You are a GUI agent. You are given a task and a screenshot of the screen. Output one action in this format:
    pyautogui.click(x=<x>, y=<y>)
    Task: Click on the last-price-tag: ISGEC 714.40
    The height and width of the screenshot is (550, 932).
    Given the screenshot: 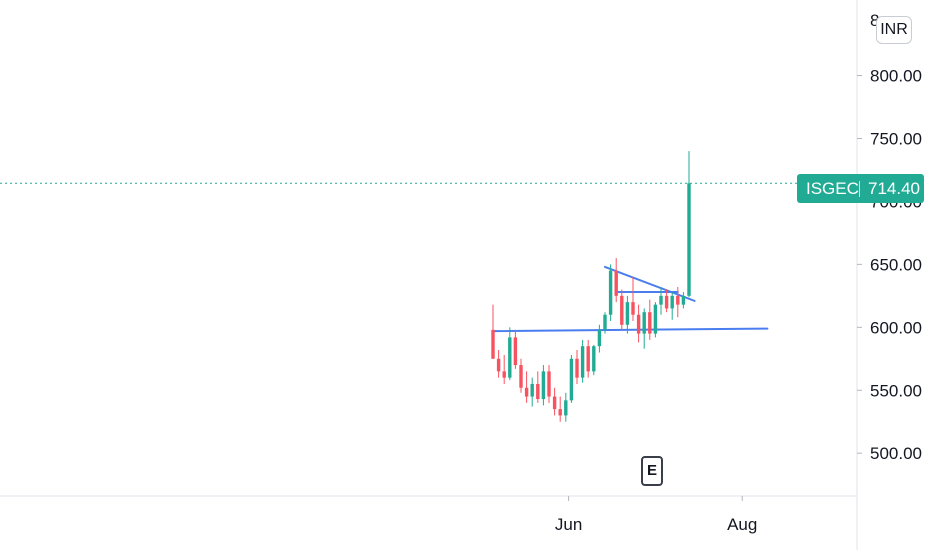 What is the action you would take?
    pyautogui.click(x=860, y=188)
    